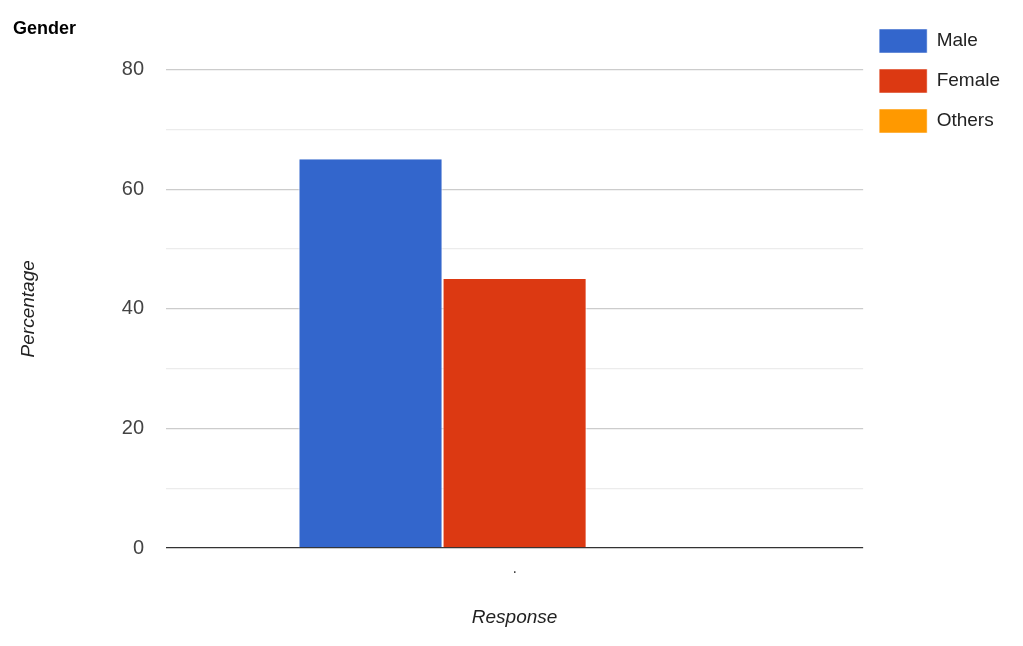  What do you see at coordinates (45, 27) in the screenshot?
I see `chart-title: Gender` at bounding box center [45, 27].